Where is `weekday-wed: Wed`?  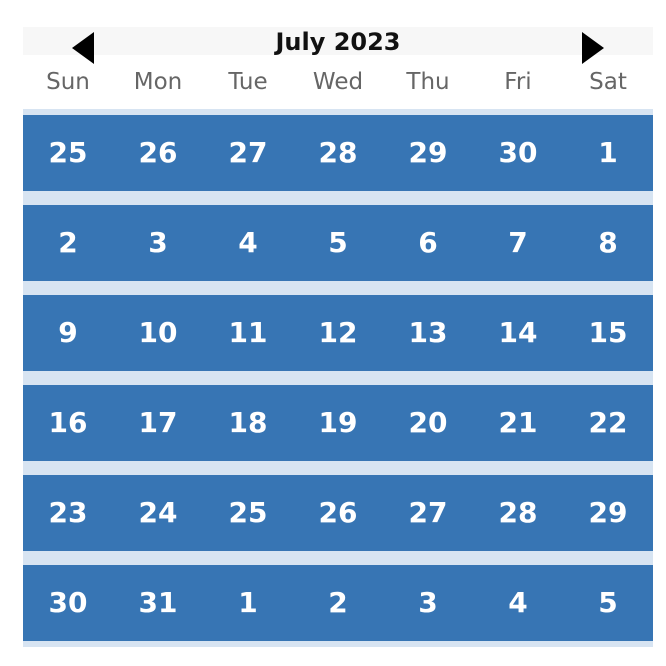
weekday-wed: Wed is located at coordinates (338, 82).